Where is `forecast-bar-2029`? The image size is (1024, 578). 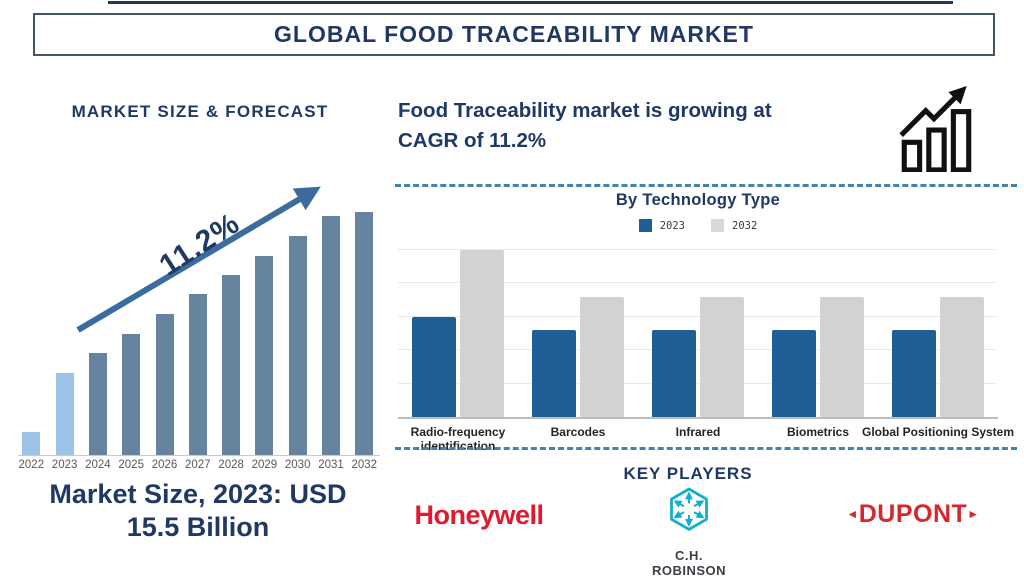 forecast-bar-2029 is located at coordinates (264, 355).